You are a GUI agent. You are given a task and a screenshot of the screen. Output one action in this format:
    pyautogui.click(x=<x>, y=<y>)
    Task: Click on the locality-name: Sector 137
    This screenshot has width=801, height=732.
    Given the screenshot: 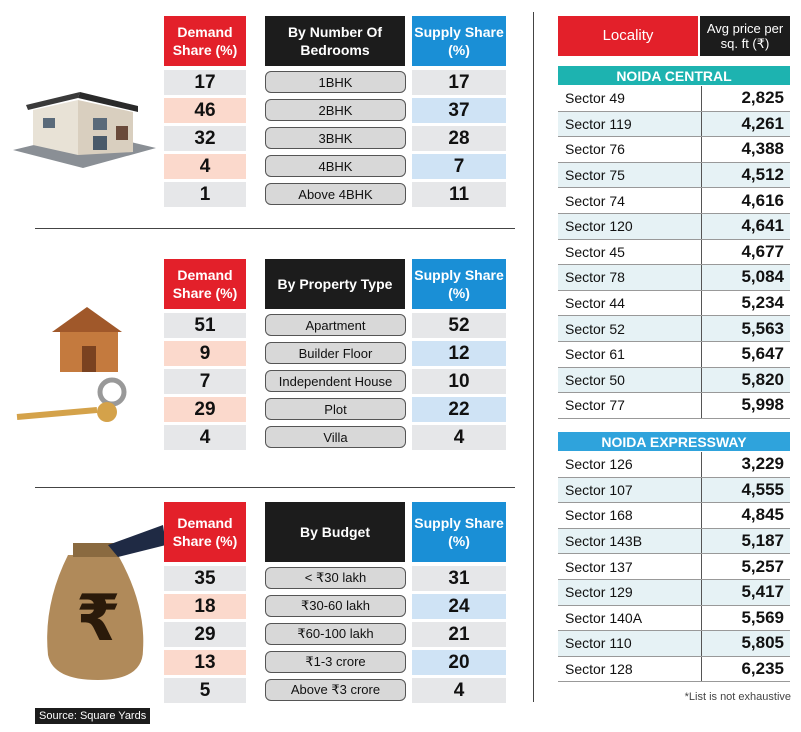 What is the action you would take?
    pyautogui.click(x=630, y=566)
    